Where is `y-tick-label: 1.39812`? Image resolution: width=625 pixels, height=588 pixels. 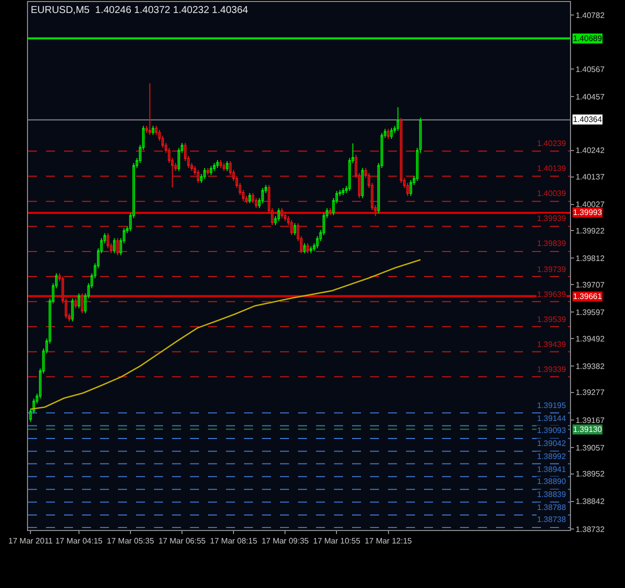
y-tick-label: 1.39812 is located at coordinates (591, 259).